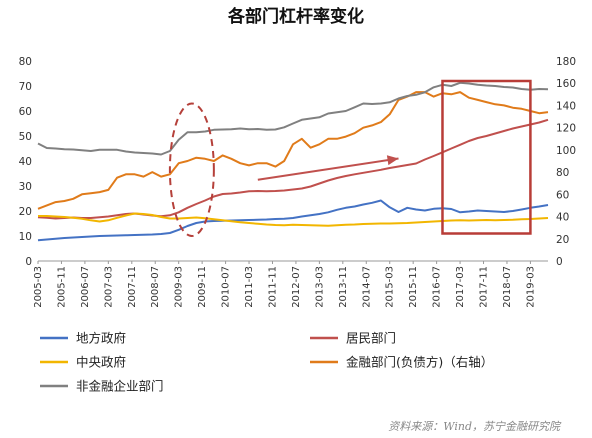 The image size is (592, 438). Describe the element at coordinates (371, 338) in the screenshot. I see `legend-label-1: 居民部门` at that location.